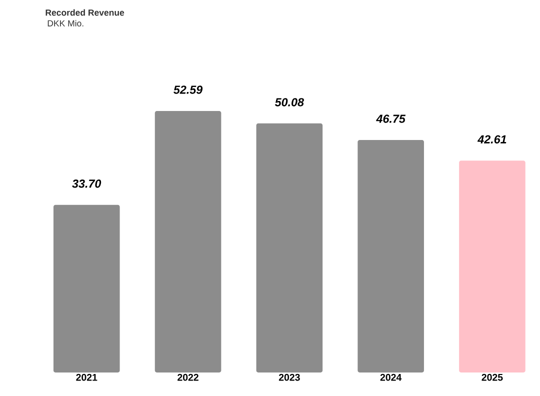  What do you see at coordinates (188, 90) in the screenshot?
I see `data-label: 52.59` at bounding box center [188, 90].